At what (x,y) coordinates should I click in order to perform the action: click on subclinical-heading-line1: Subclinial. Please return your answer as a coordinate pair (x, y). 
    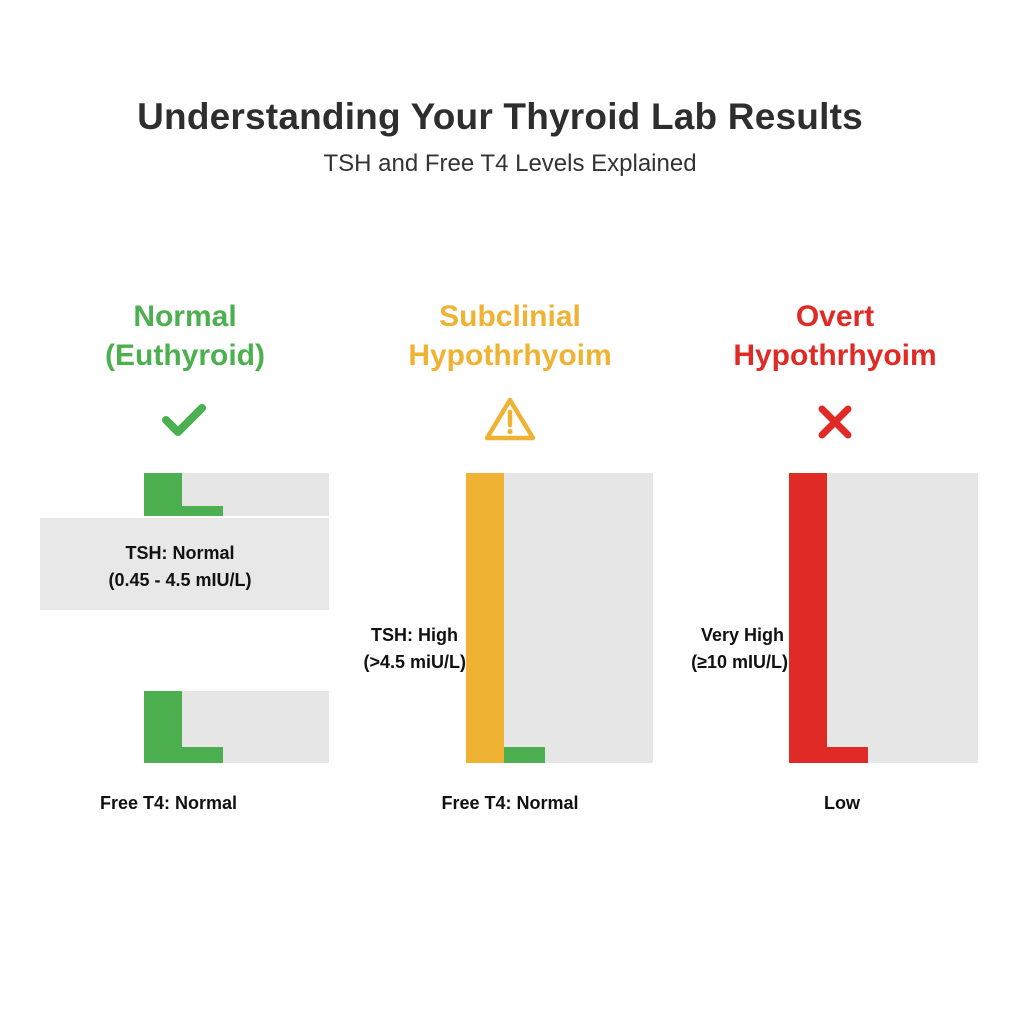
    Looking at the image, I should click on (510, 316).